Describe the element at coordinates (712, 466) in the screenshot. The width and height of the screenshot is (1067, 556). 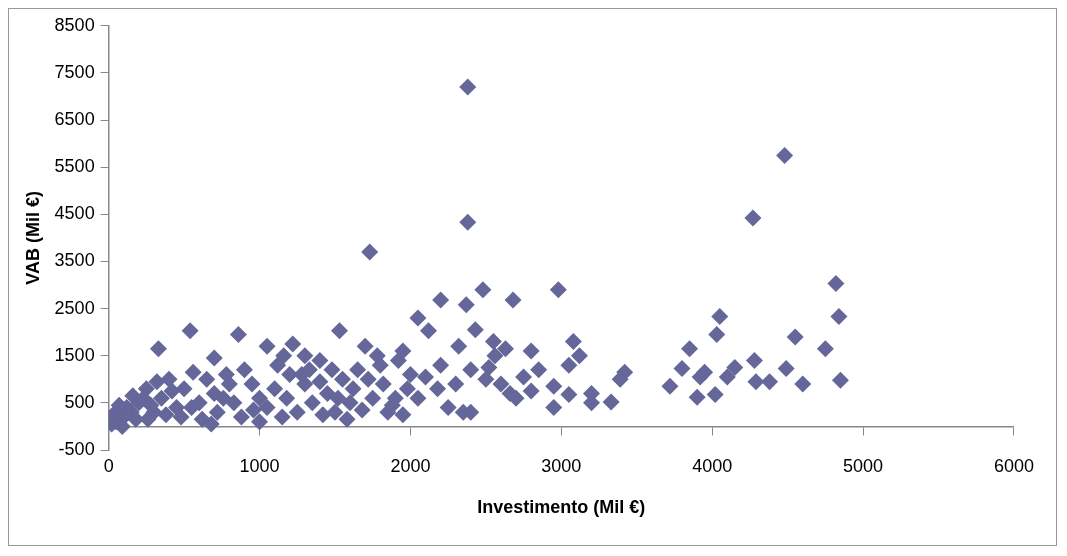
I see `x-tick-label: 4000` at that location.